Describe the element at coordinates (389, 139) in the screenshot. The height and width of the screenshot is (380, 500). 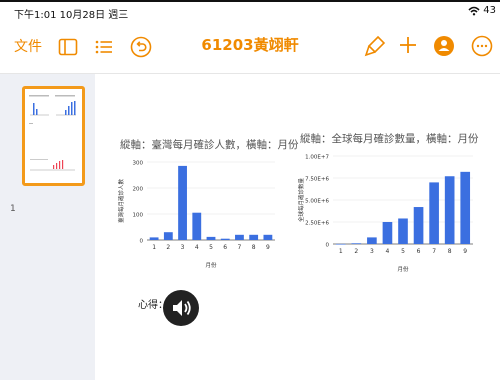
I see `chart2-title: 縱軸：全球每月確診數量，橫軸：月份` at that location.